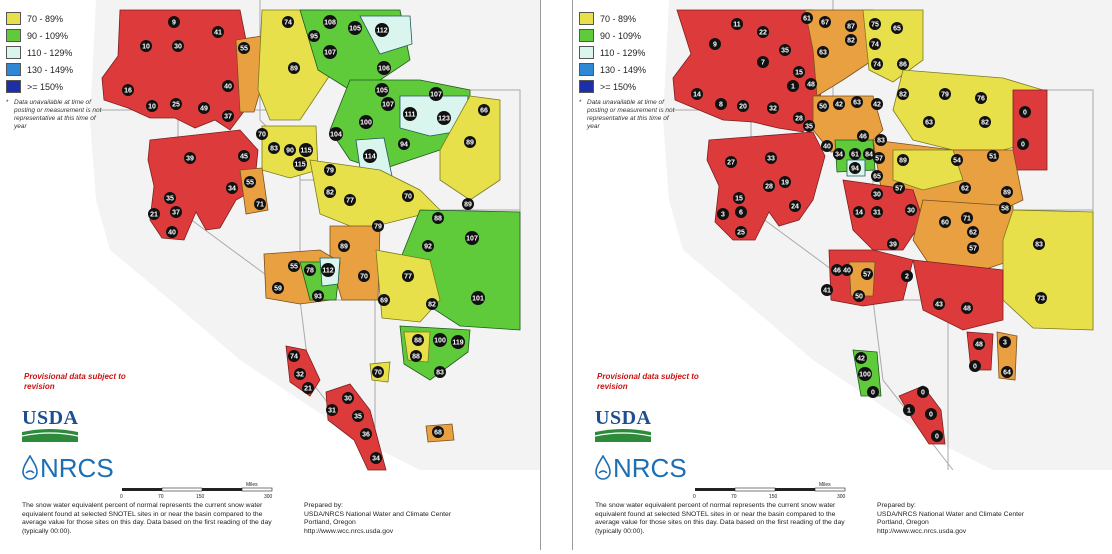 The image size is (1112, 554). I want to click on basin-label-text: 25, so click(176, 104).